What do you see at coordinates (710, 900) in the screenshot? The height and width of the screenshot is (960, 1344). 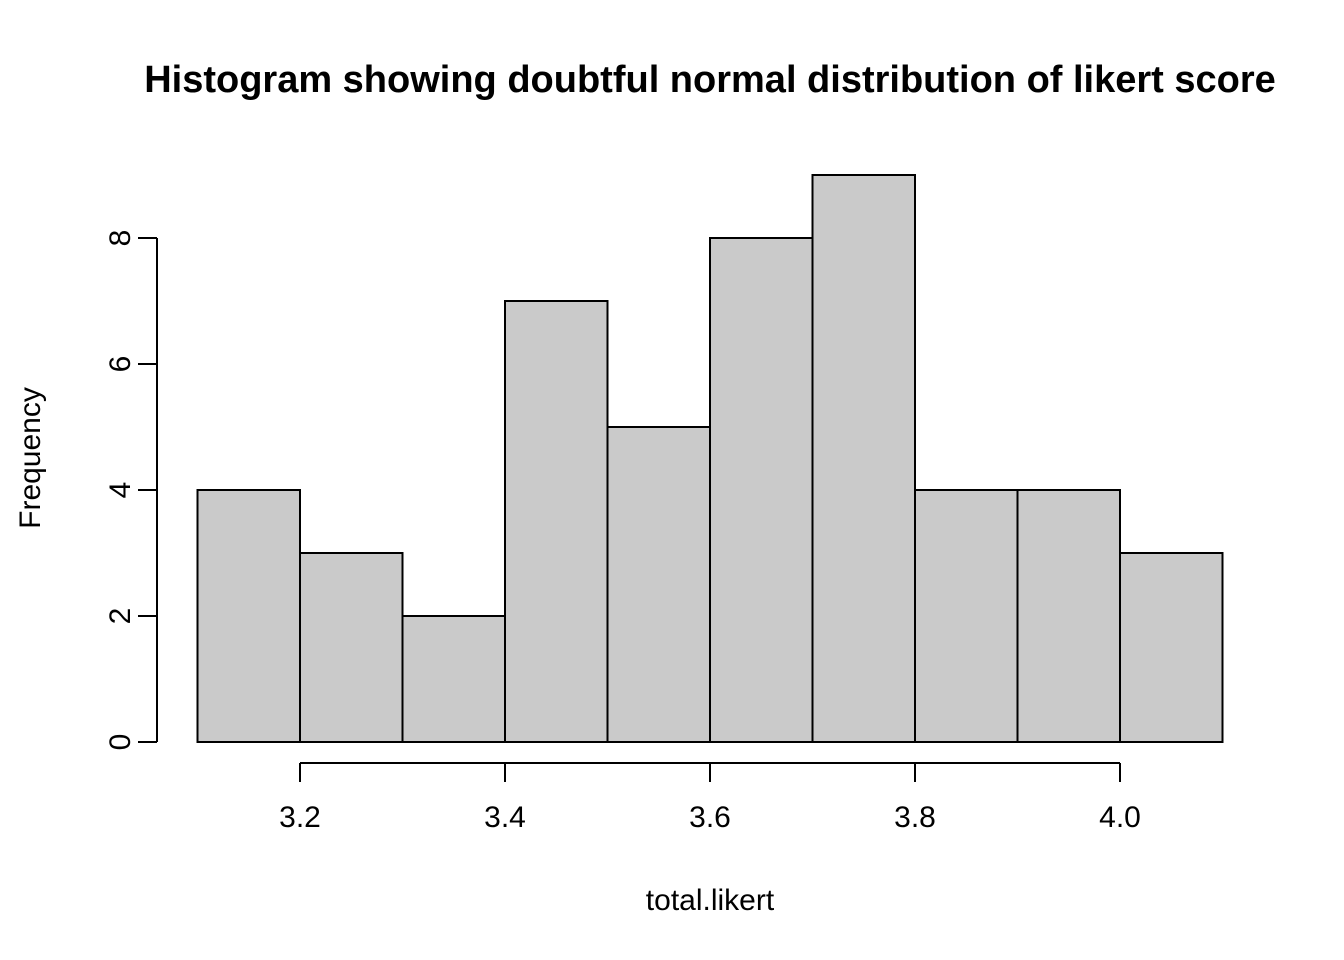 I see `x-axis-title: total.likert` at bounding box center [710, 900].